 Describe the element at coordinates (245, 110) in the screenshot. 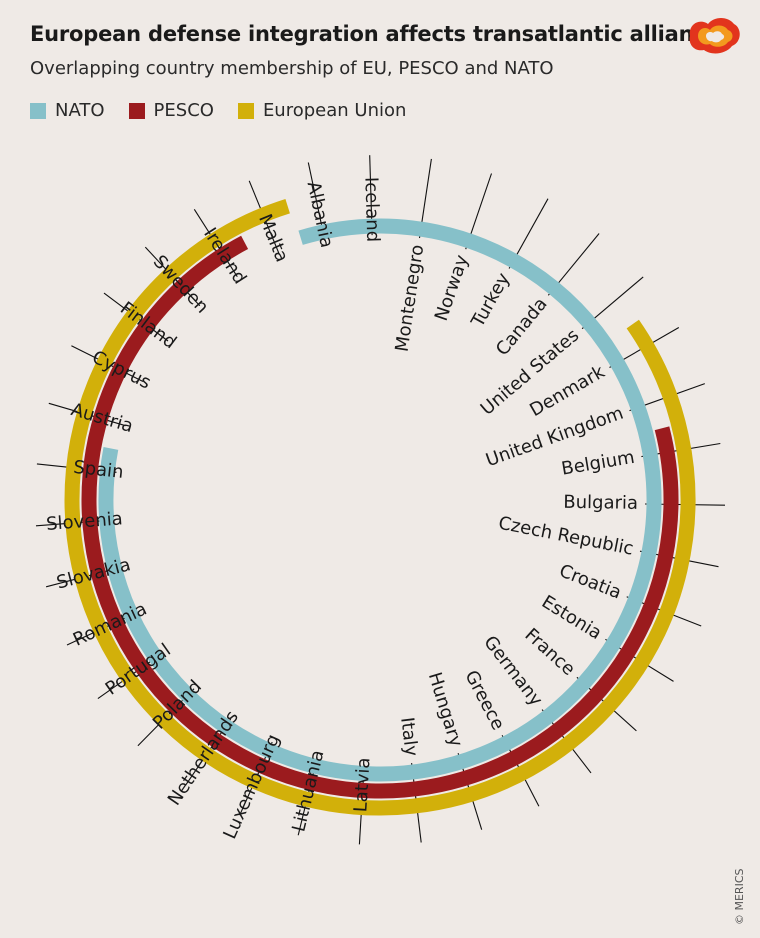

I see `legend-swatch-eu` at that location.